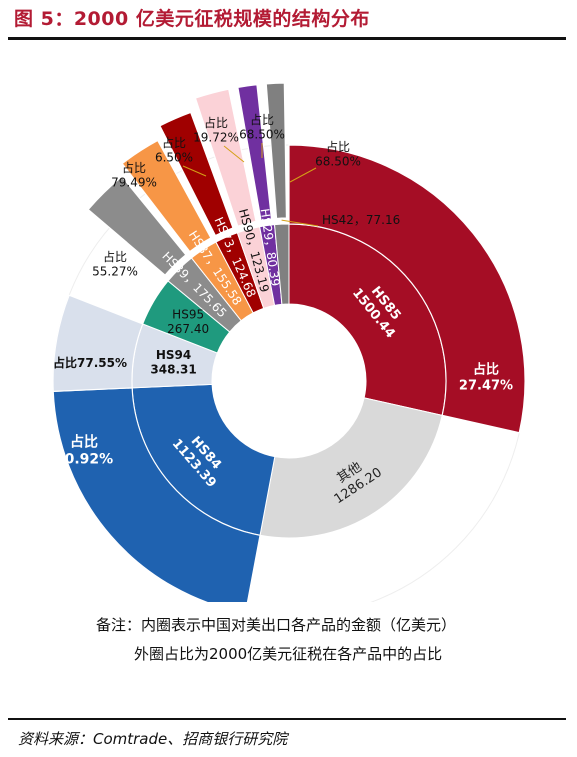 The image size is (577, 757). I want to click on outer-slice-HS87, so click(166, 196).